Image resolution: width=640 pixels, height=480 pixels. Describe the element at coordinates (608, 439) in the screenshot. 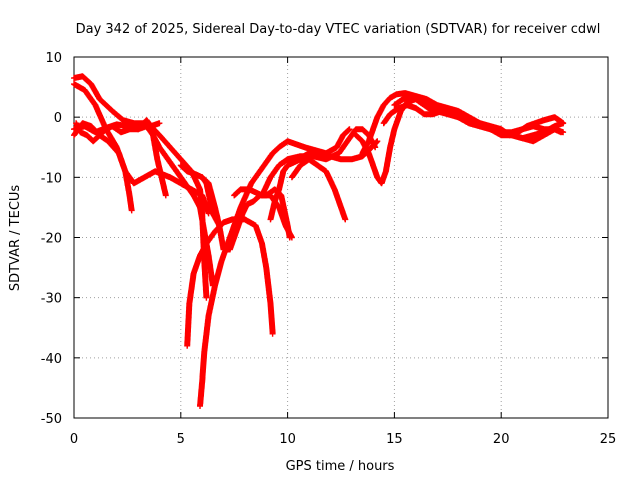

I see `x-tick-label: 25` at that location.